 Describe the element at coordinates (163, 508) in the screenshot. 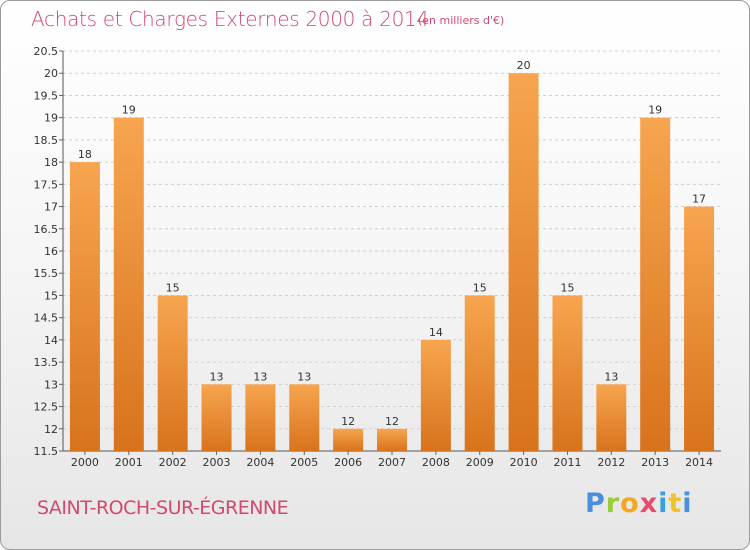

I see `commune-name: SAINT-ROCH-SUR-ÉGRENNE` at that location.